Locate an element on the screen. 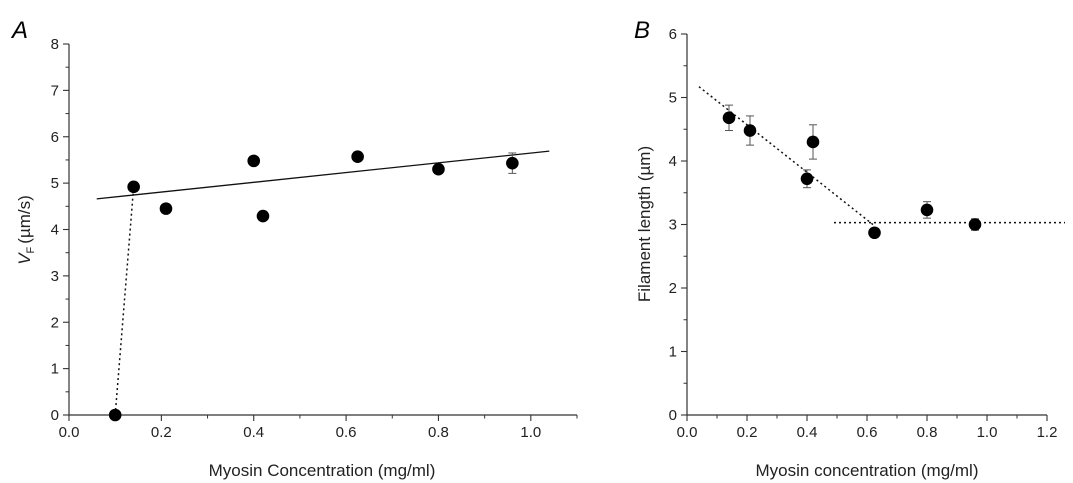 This screenshot has height=483, width=1073. panel-b-fit-lines is located at coordinates (881, 156).